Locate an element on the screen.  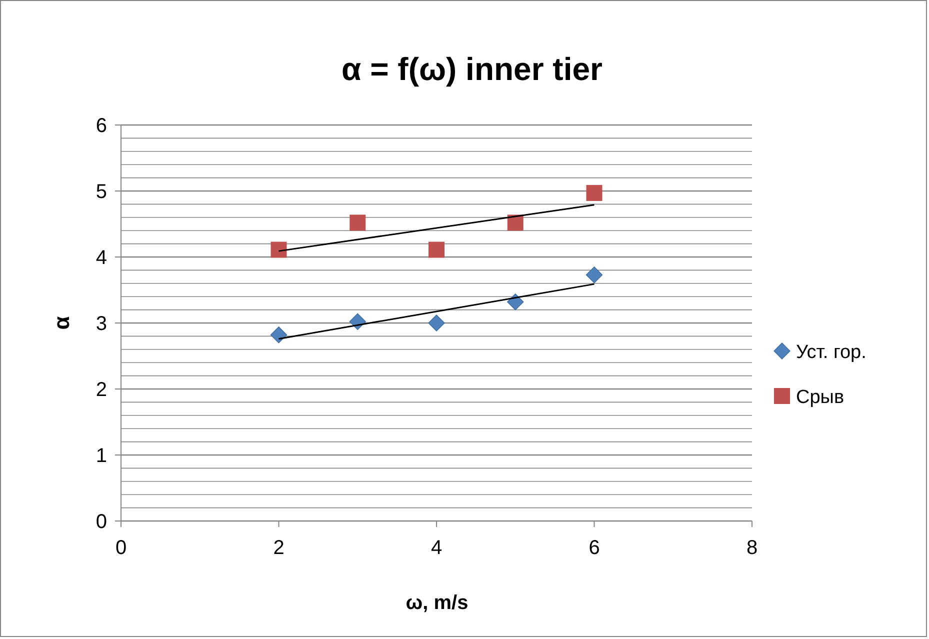
x-axis-title: ω, m/s is located at coordinates (437, 603).